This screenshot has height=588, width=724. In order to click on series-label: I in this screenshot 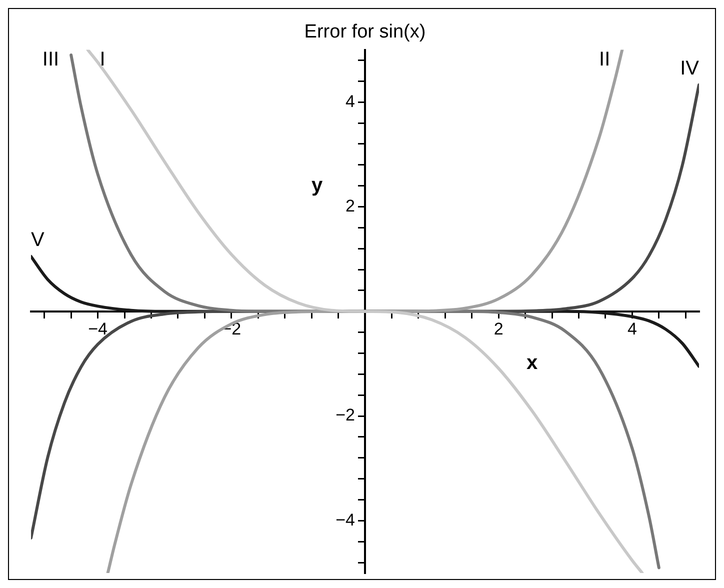, I will do `click(103, 59)`.